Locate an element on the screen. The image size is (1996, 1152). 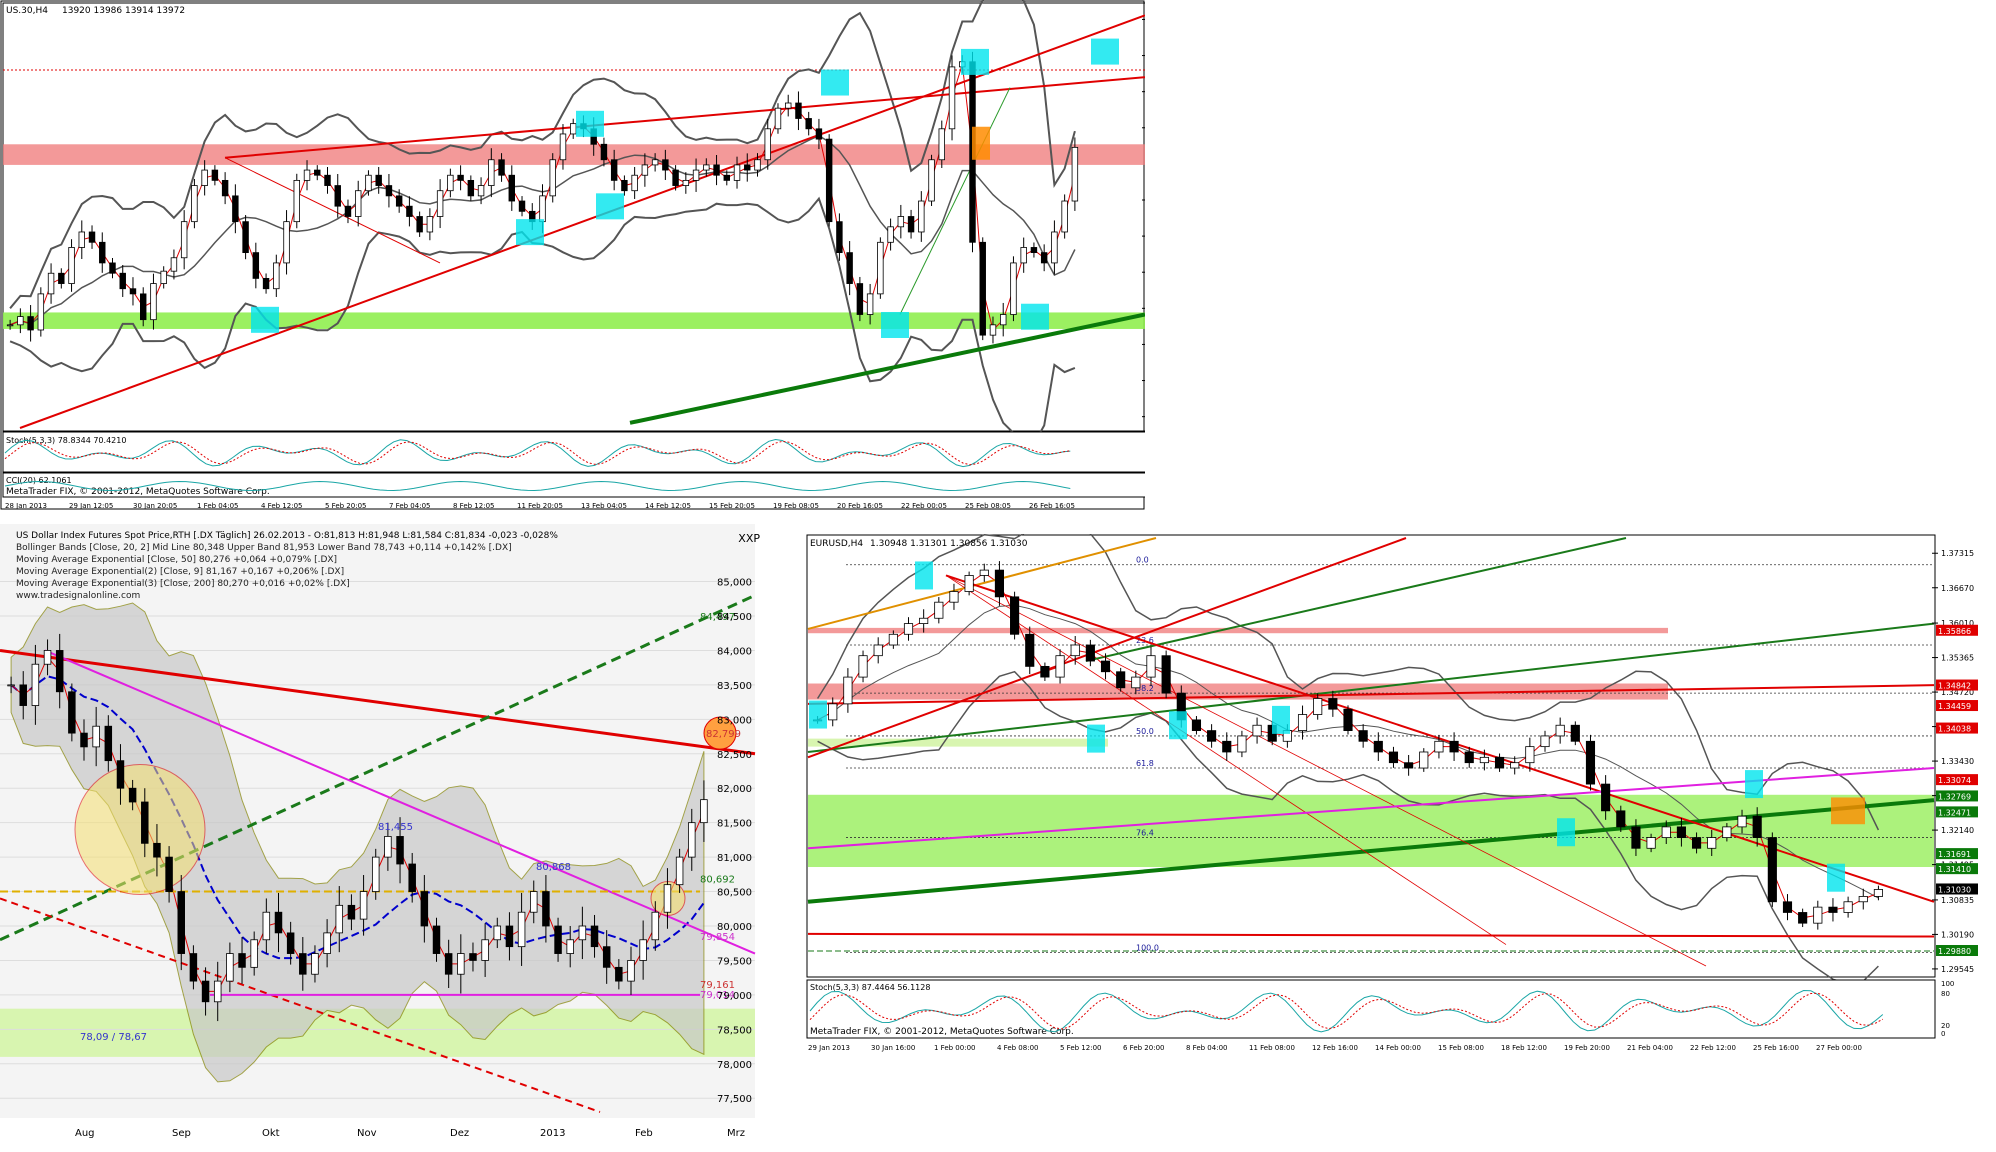
eurusd-x-label: 14 Feb 00:00 is located at coordinates (1398, 1048).